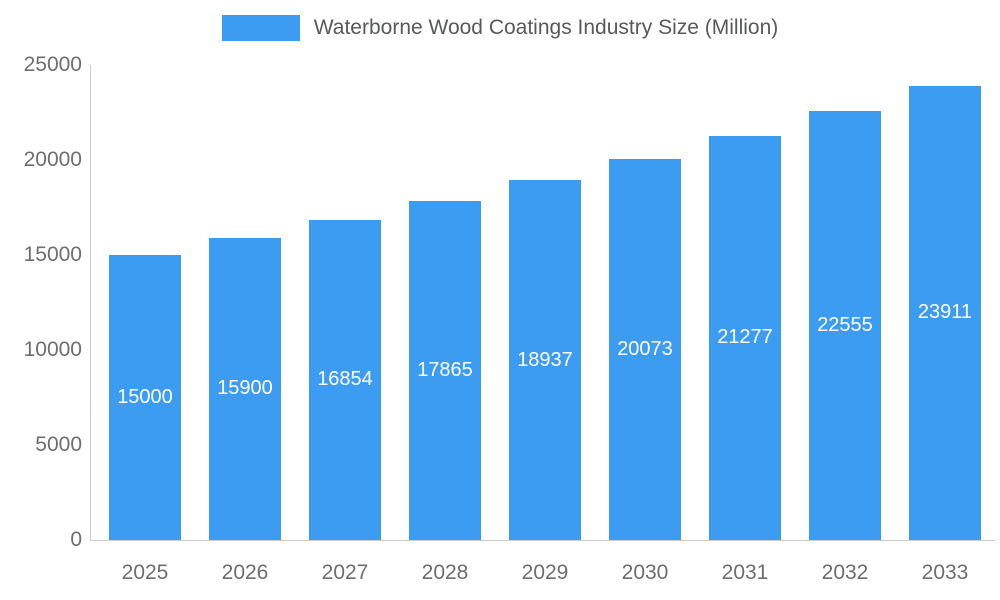  What do you see at coordinates (542, 540) in the screenshot?
I see `x-axis-line` at bounding box center [542, 540].